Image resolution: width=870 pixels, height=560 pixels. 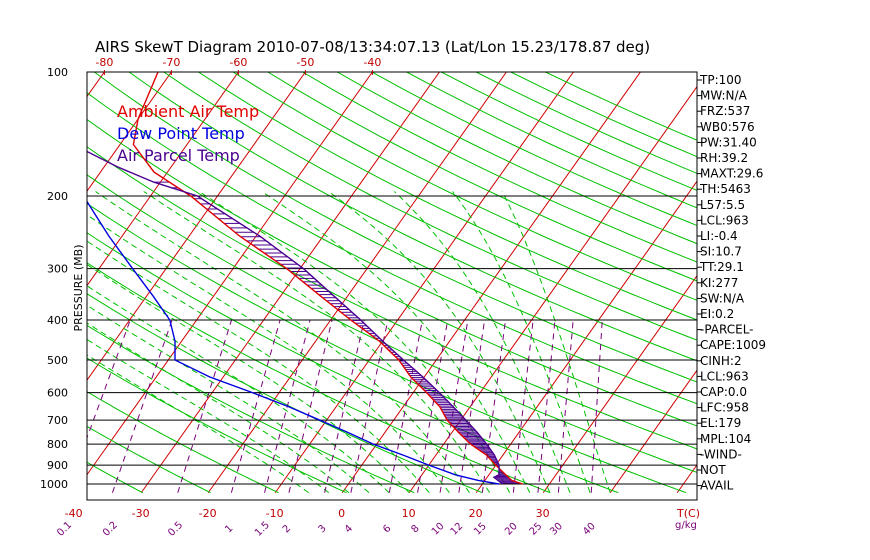 What do you see at coordinates (57, 320) in the screenshot?
I see `pressure-tick-label: 400` at bounding box center [57, 320].